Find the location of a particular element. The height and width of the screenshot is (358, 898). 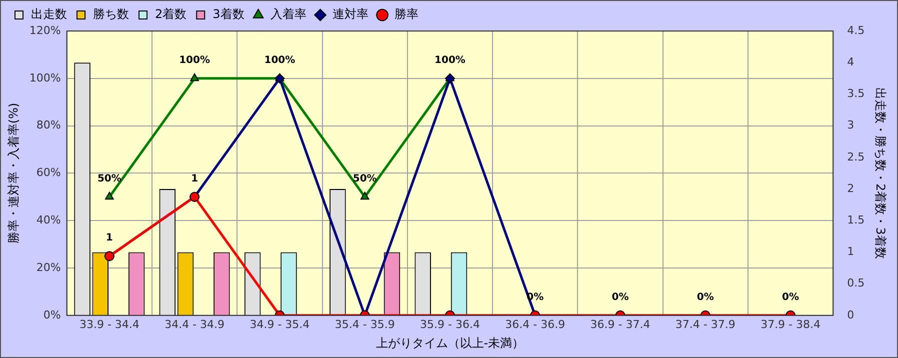

x-tick-label: 36.9 - 37.4 is located at coordinates (620, 324).